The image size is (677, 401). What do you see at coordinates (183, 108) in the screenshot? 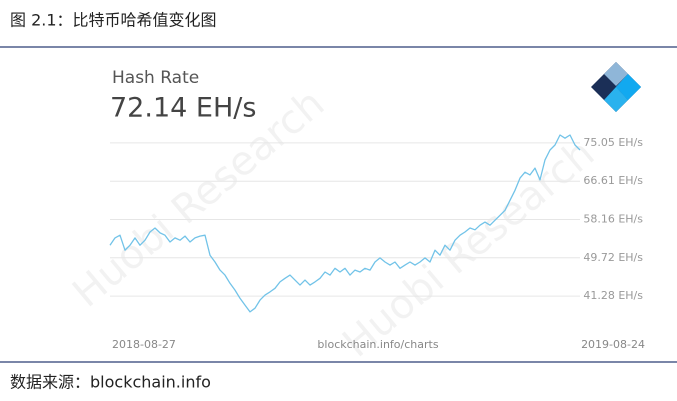
I see `chart-subtitle: 72.14 EH/s` at bounding box center [183, 108].